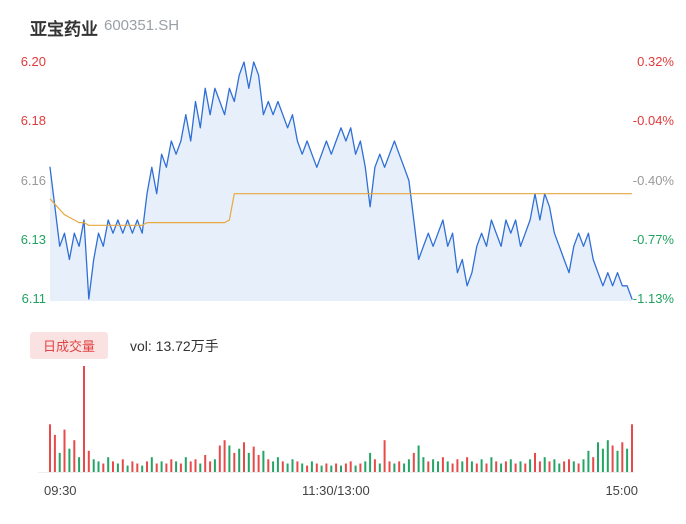  Describe the element at coordinates (69, 345) in the screenshot. I see `volume-tab-badge: 日成交量` at that location.